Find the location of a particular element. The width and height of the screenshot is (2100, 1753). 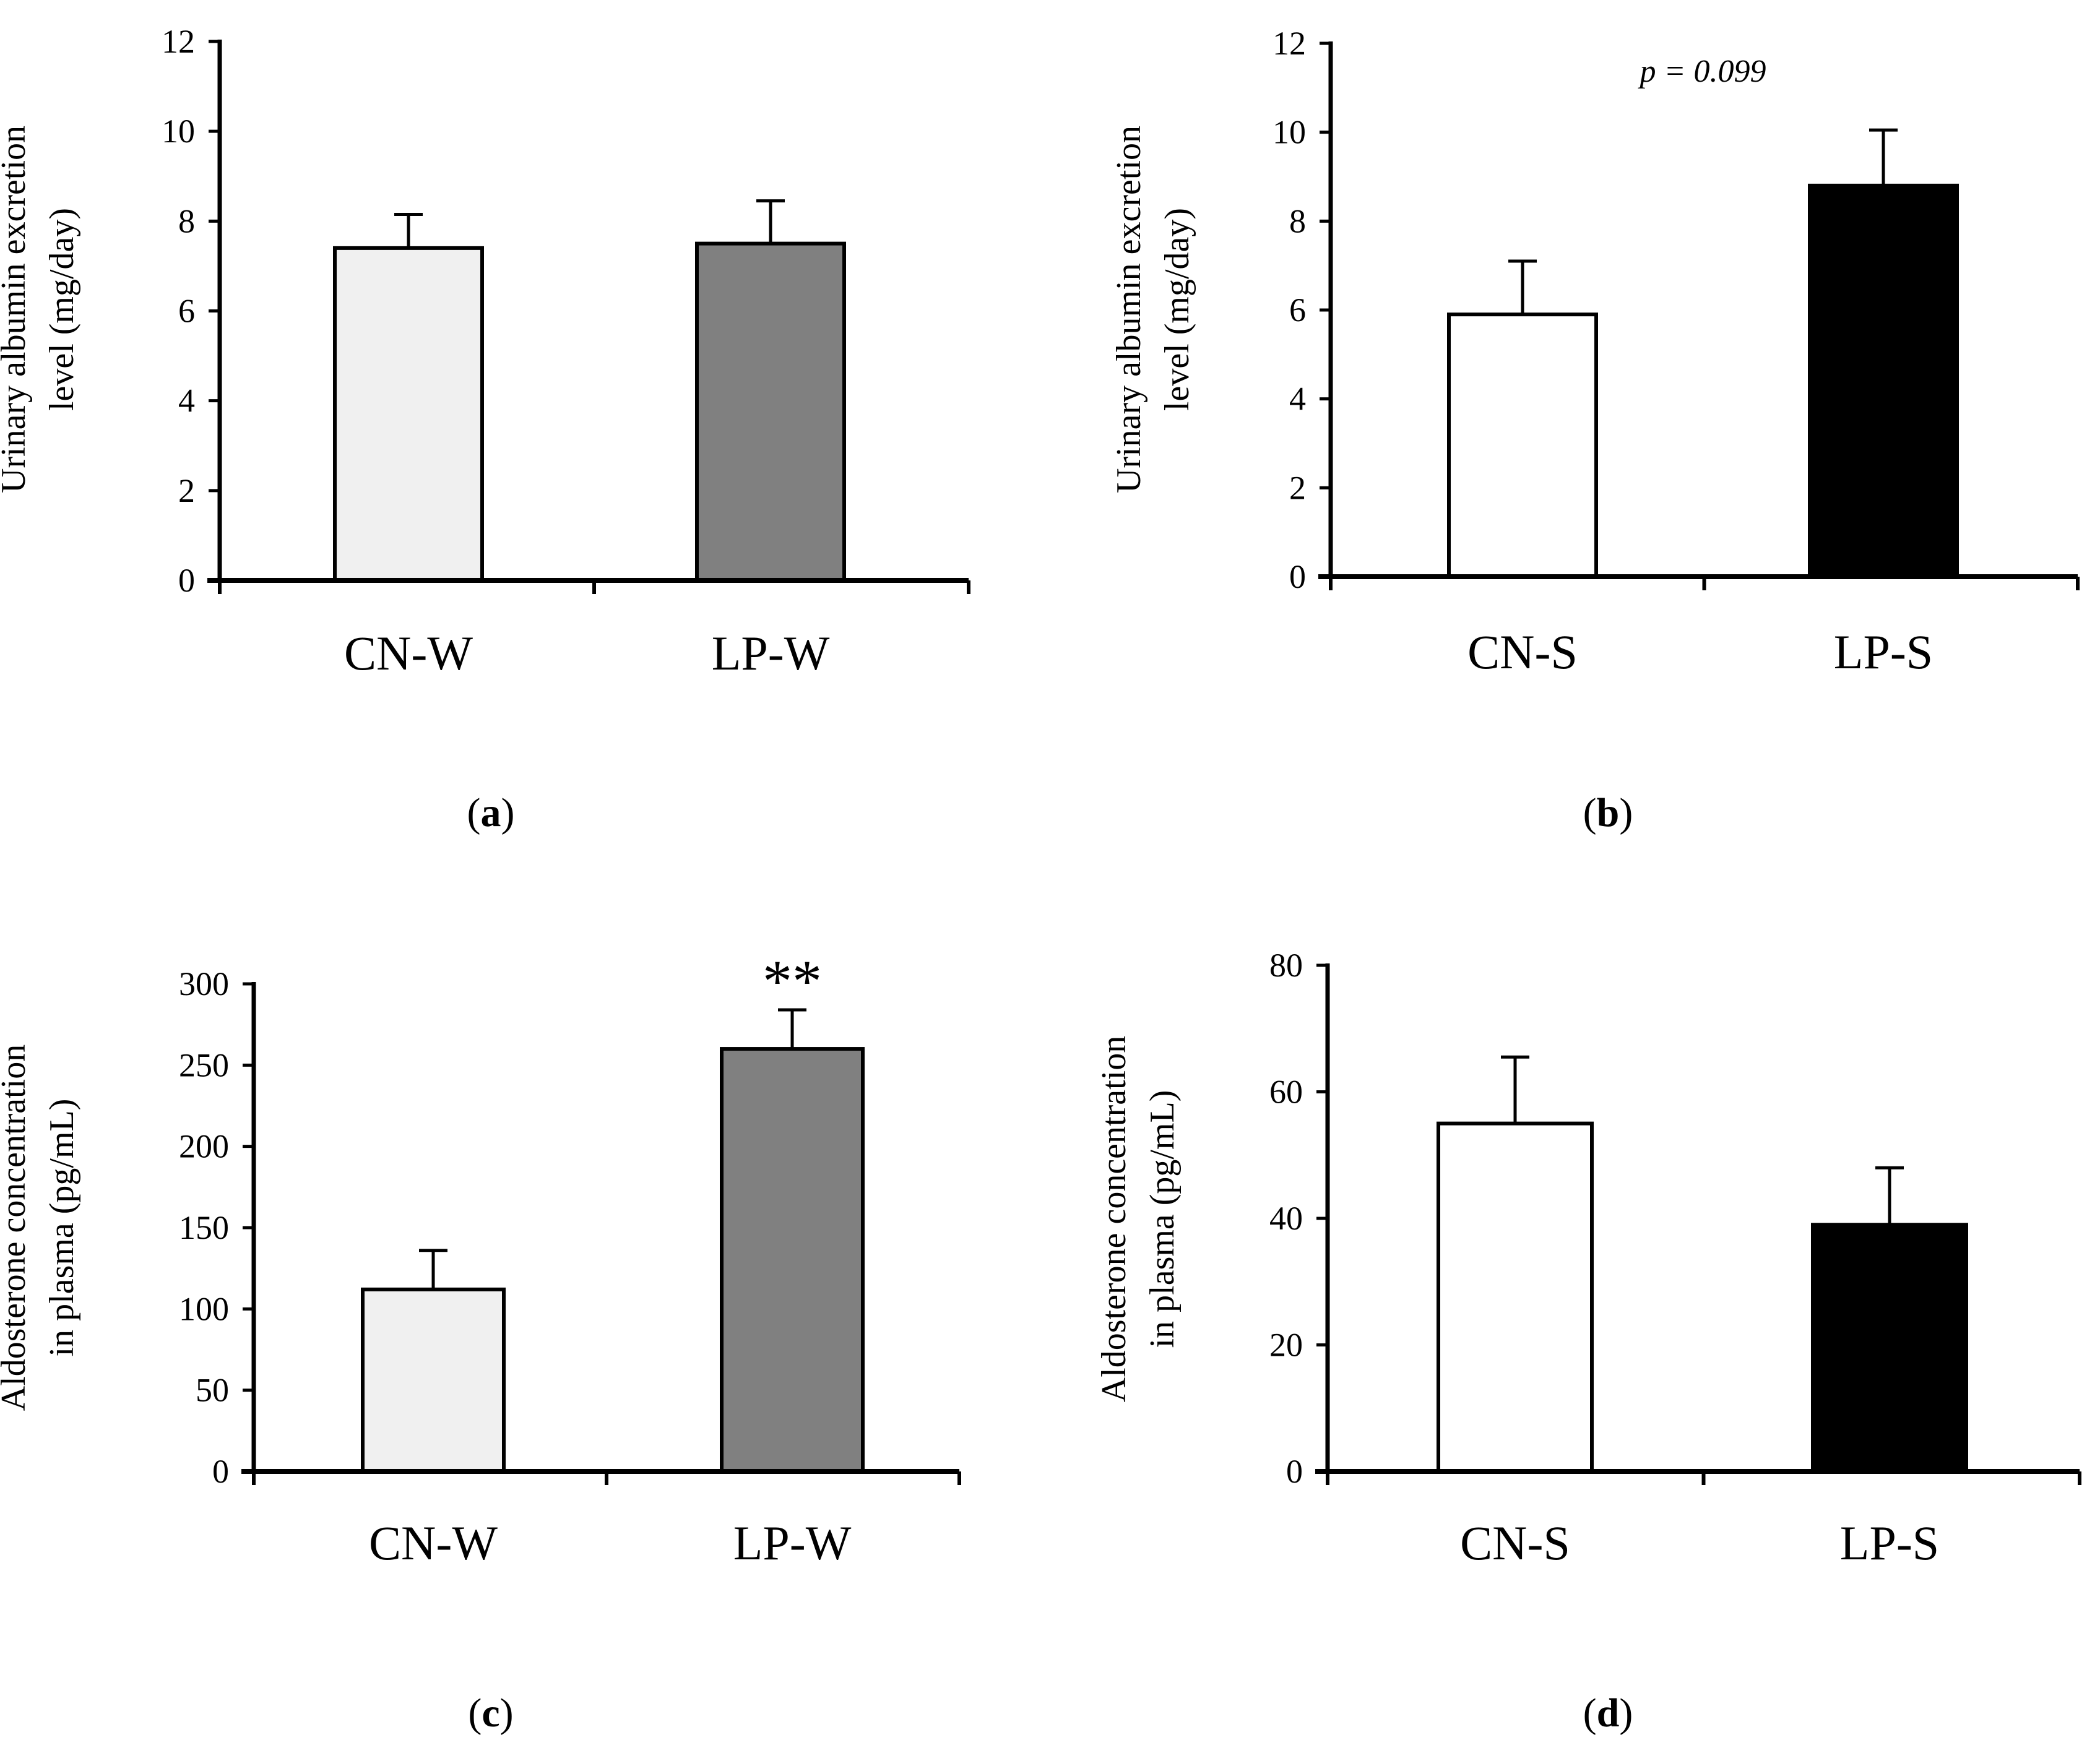

significance-marker: ** is located at coordinates (792, 981).